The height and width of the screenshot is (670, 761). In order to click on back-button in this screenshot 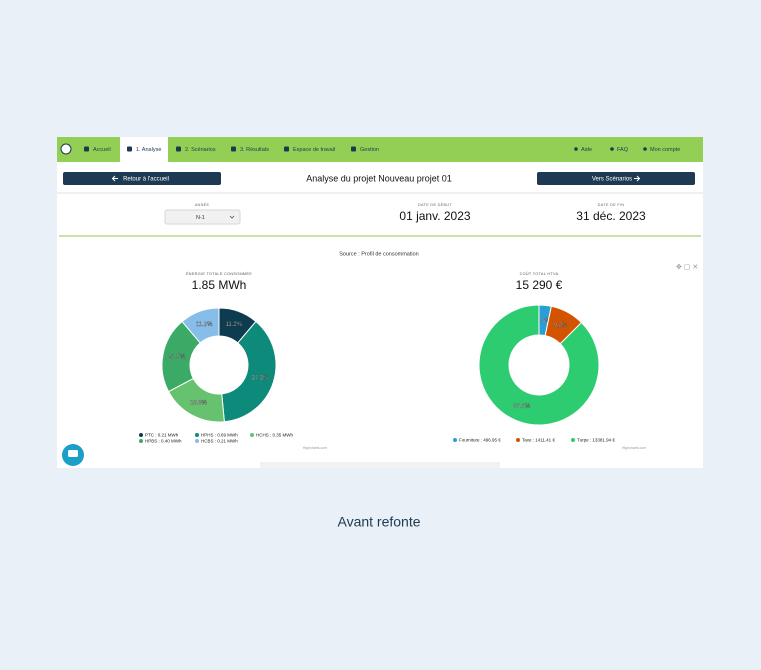, I will do `click(142, 178)`.